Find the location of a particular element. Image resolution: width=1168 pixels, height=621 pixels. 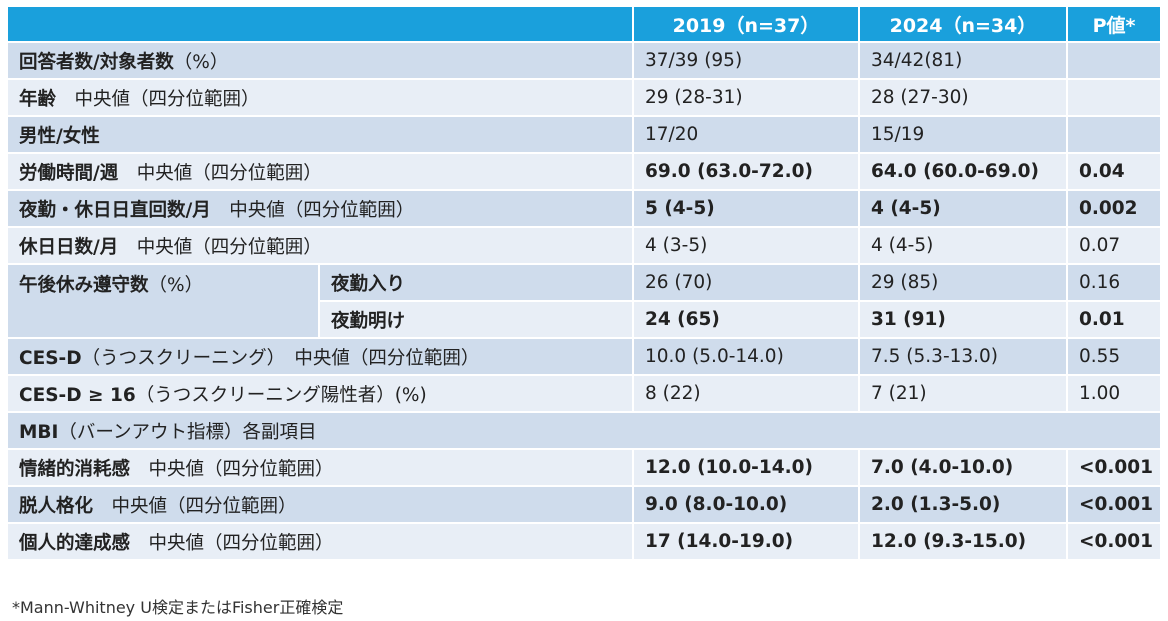

p-value: 0.55 is located at coordinates (1114, 356).